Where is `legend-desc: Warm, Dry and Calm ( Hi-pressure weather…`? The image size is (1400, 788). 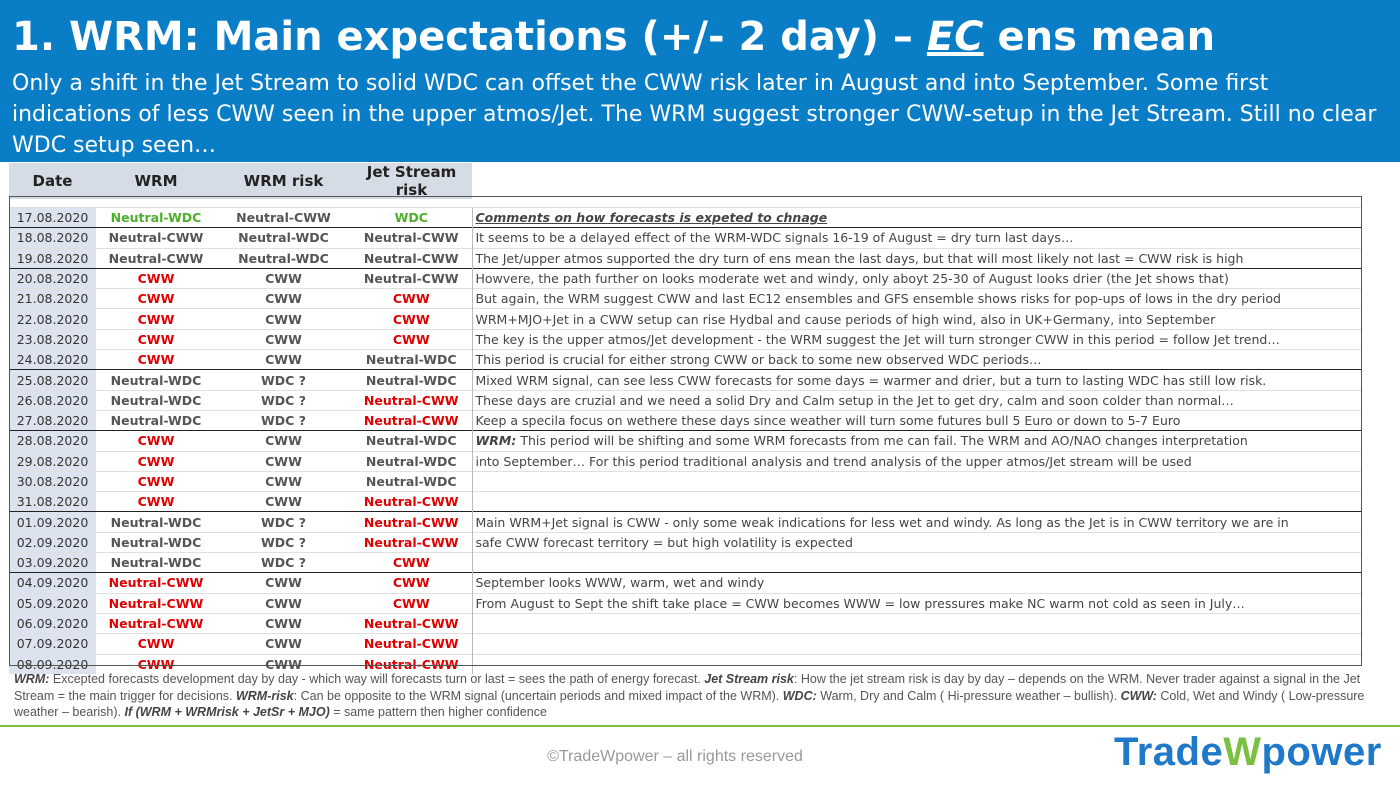 legend-desc: Warm, Dry and Calm ( Hi-pressure weather… is located at coordinates (968, 695).